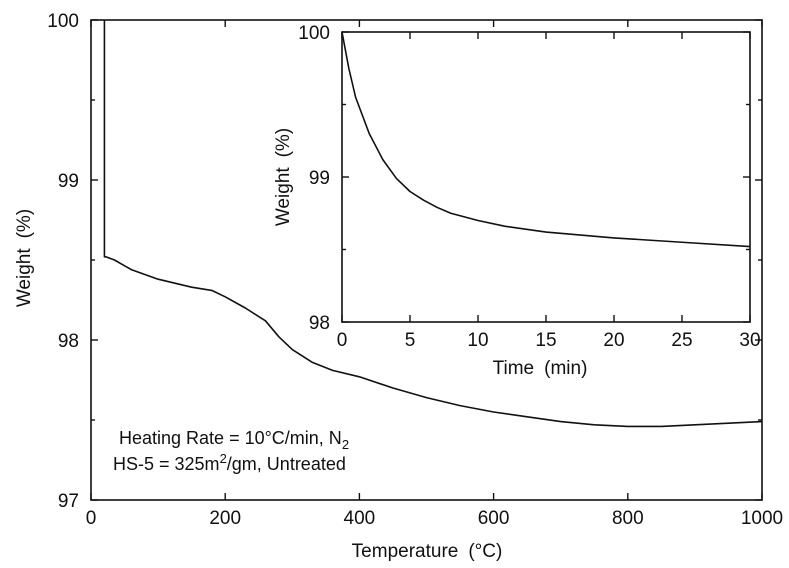  What do you see at coordinates (24, 224) in the screenshot?
I see `main-y-label-unit: (%)` at bounding box center [24, 224].